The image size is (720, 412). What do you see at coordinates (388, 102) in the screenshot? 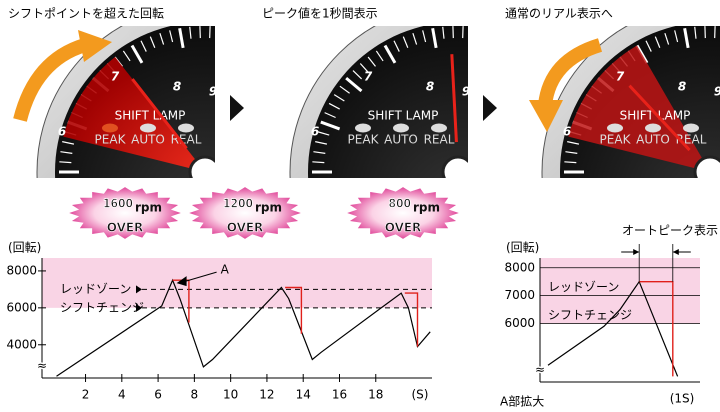
I see `gauge-face` at bounding box center [388, 102].